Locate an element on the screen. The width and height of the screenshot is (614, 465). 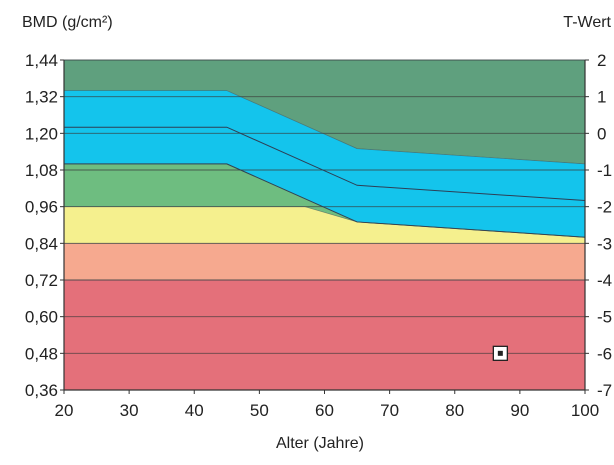
patient-measurement-point-core is located at coordinates (500, 353).